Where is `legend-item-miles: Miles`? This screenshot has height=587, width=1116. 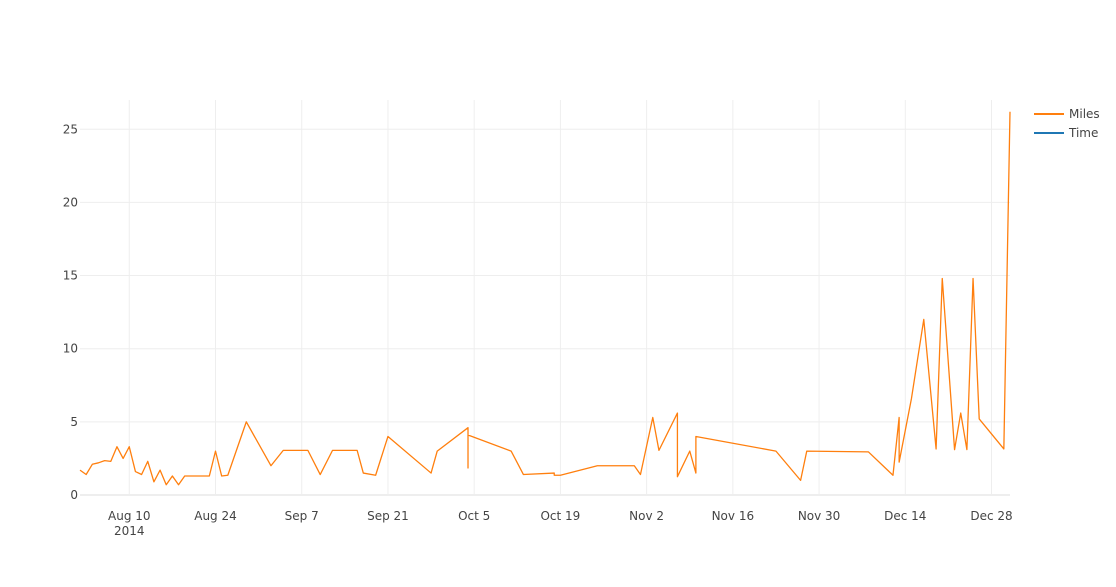 legend-item-miles: Miles is located at coordinates (1067, 114).